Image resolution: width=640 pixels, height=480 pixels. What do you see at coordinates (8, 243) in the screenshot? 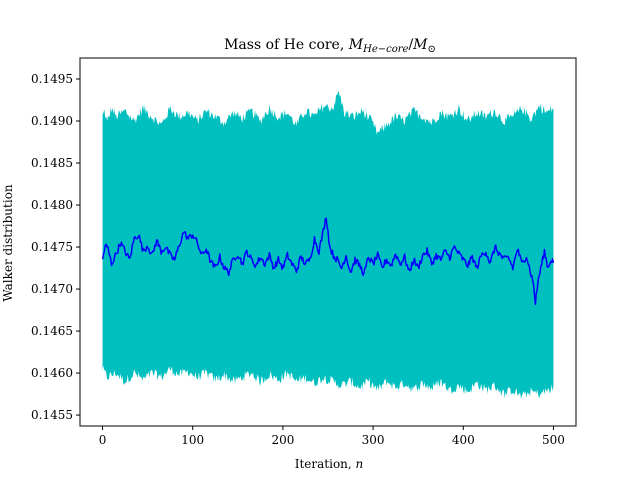
I see `y-axis-label: Walker distribution` at bounding box center [8, 243].